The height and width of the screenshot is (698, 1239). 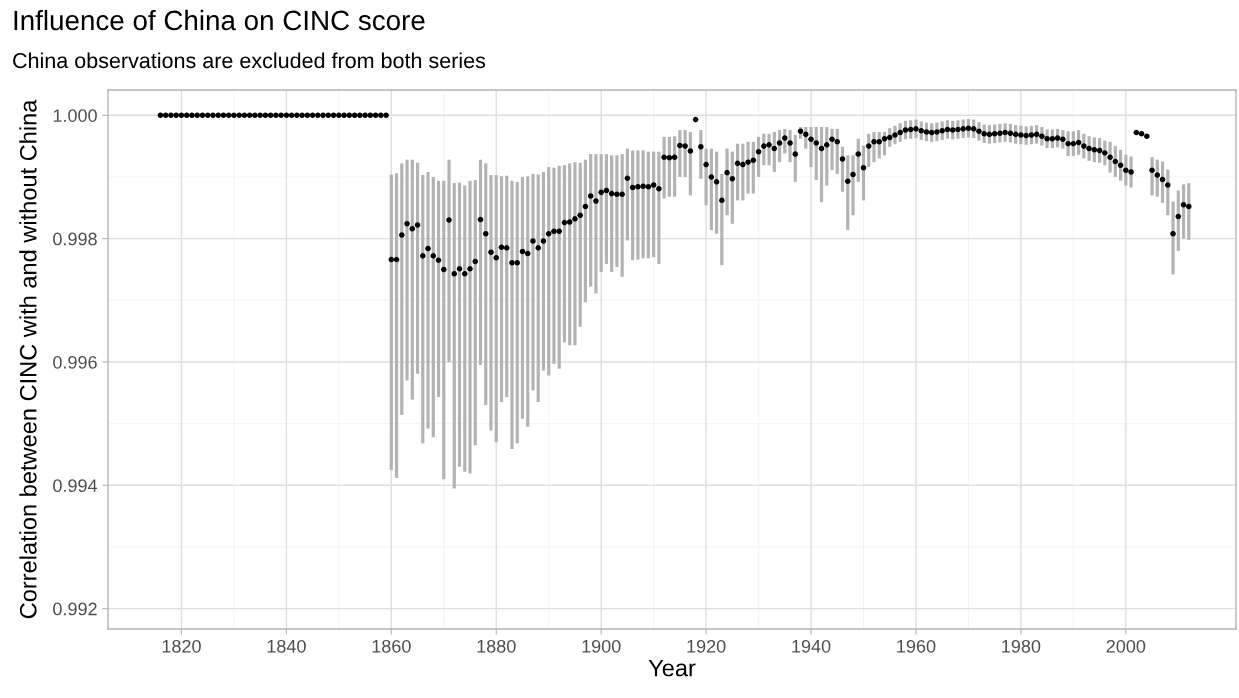 I want to click on x-tick-label: 1900, so click(x=601, y=646).